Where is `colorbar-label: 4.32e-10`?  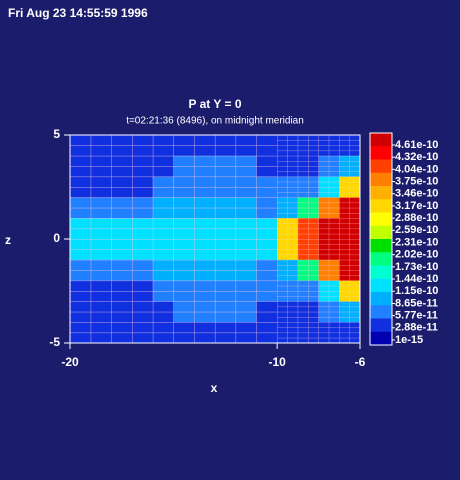
colorbar-label: 4.32e-10 is located at coordinates (416, 157).